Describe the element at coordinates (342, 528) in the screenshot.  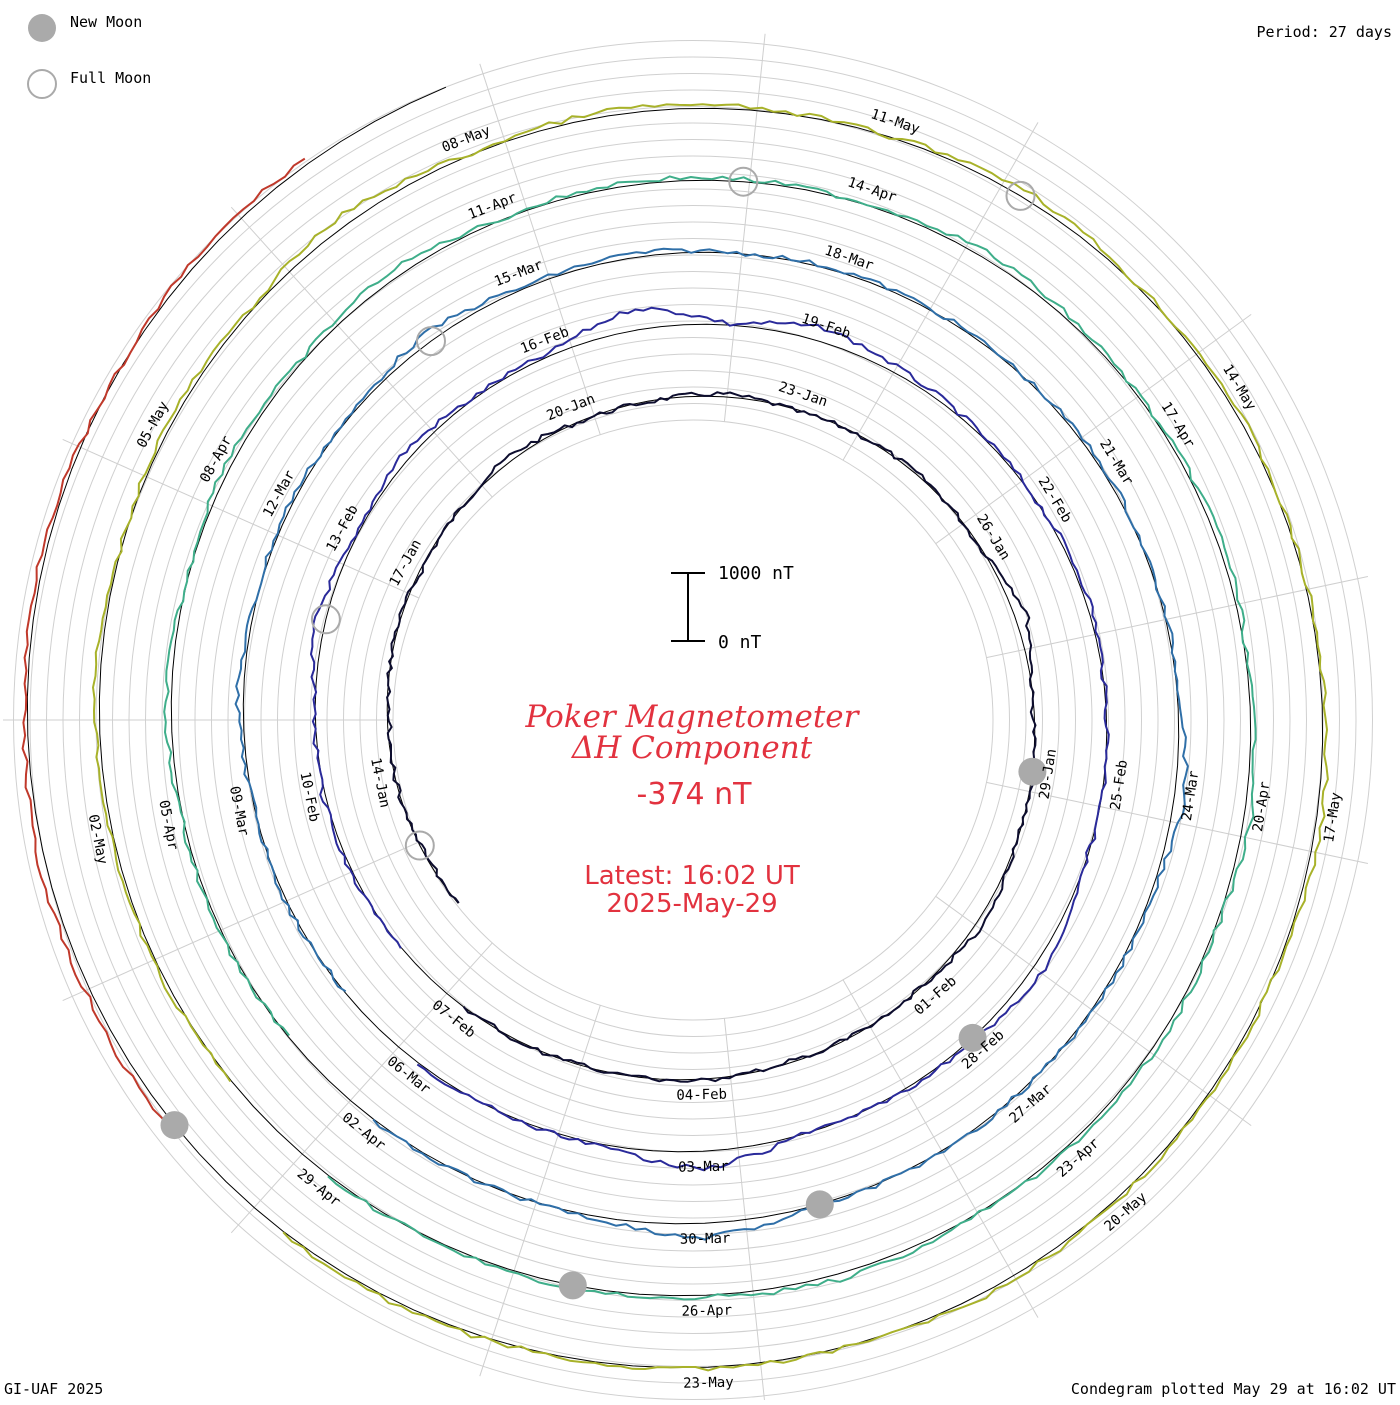
I see `date-label: 13-Feb` at that location.